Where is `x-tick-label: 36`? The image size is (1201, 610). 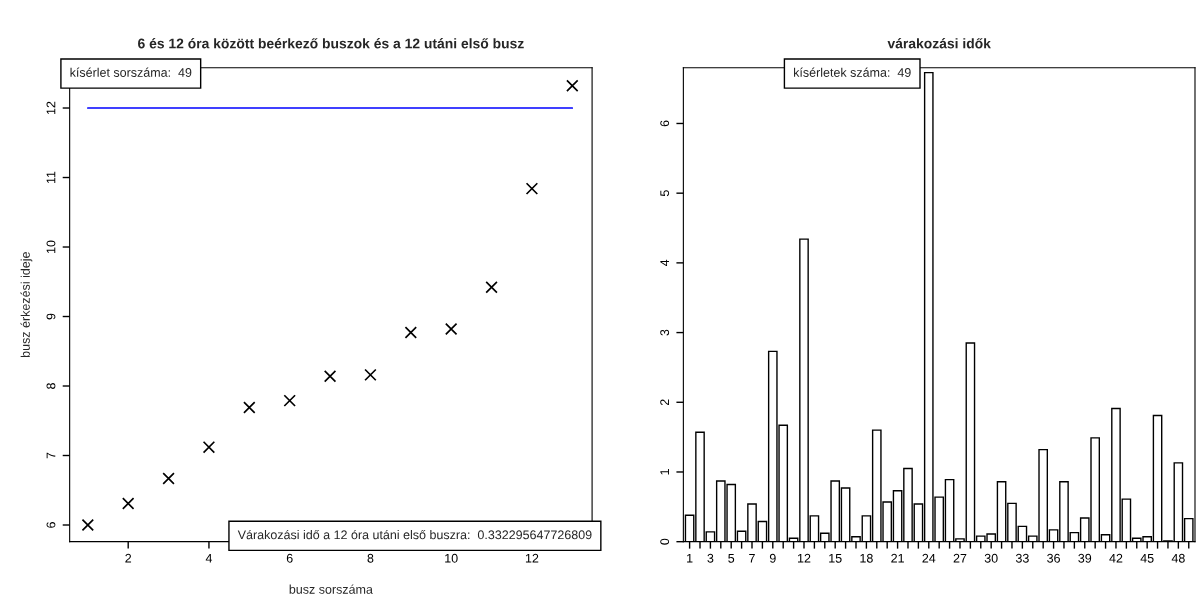
x-tick-label: 36 is located at coordinates (1053, 558).